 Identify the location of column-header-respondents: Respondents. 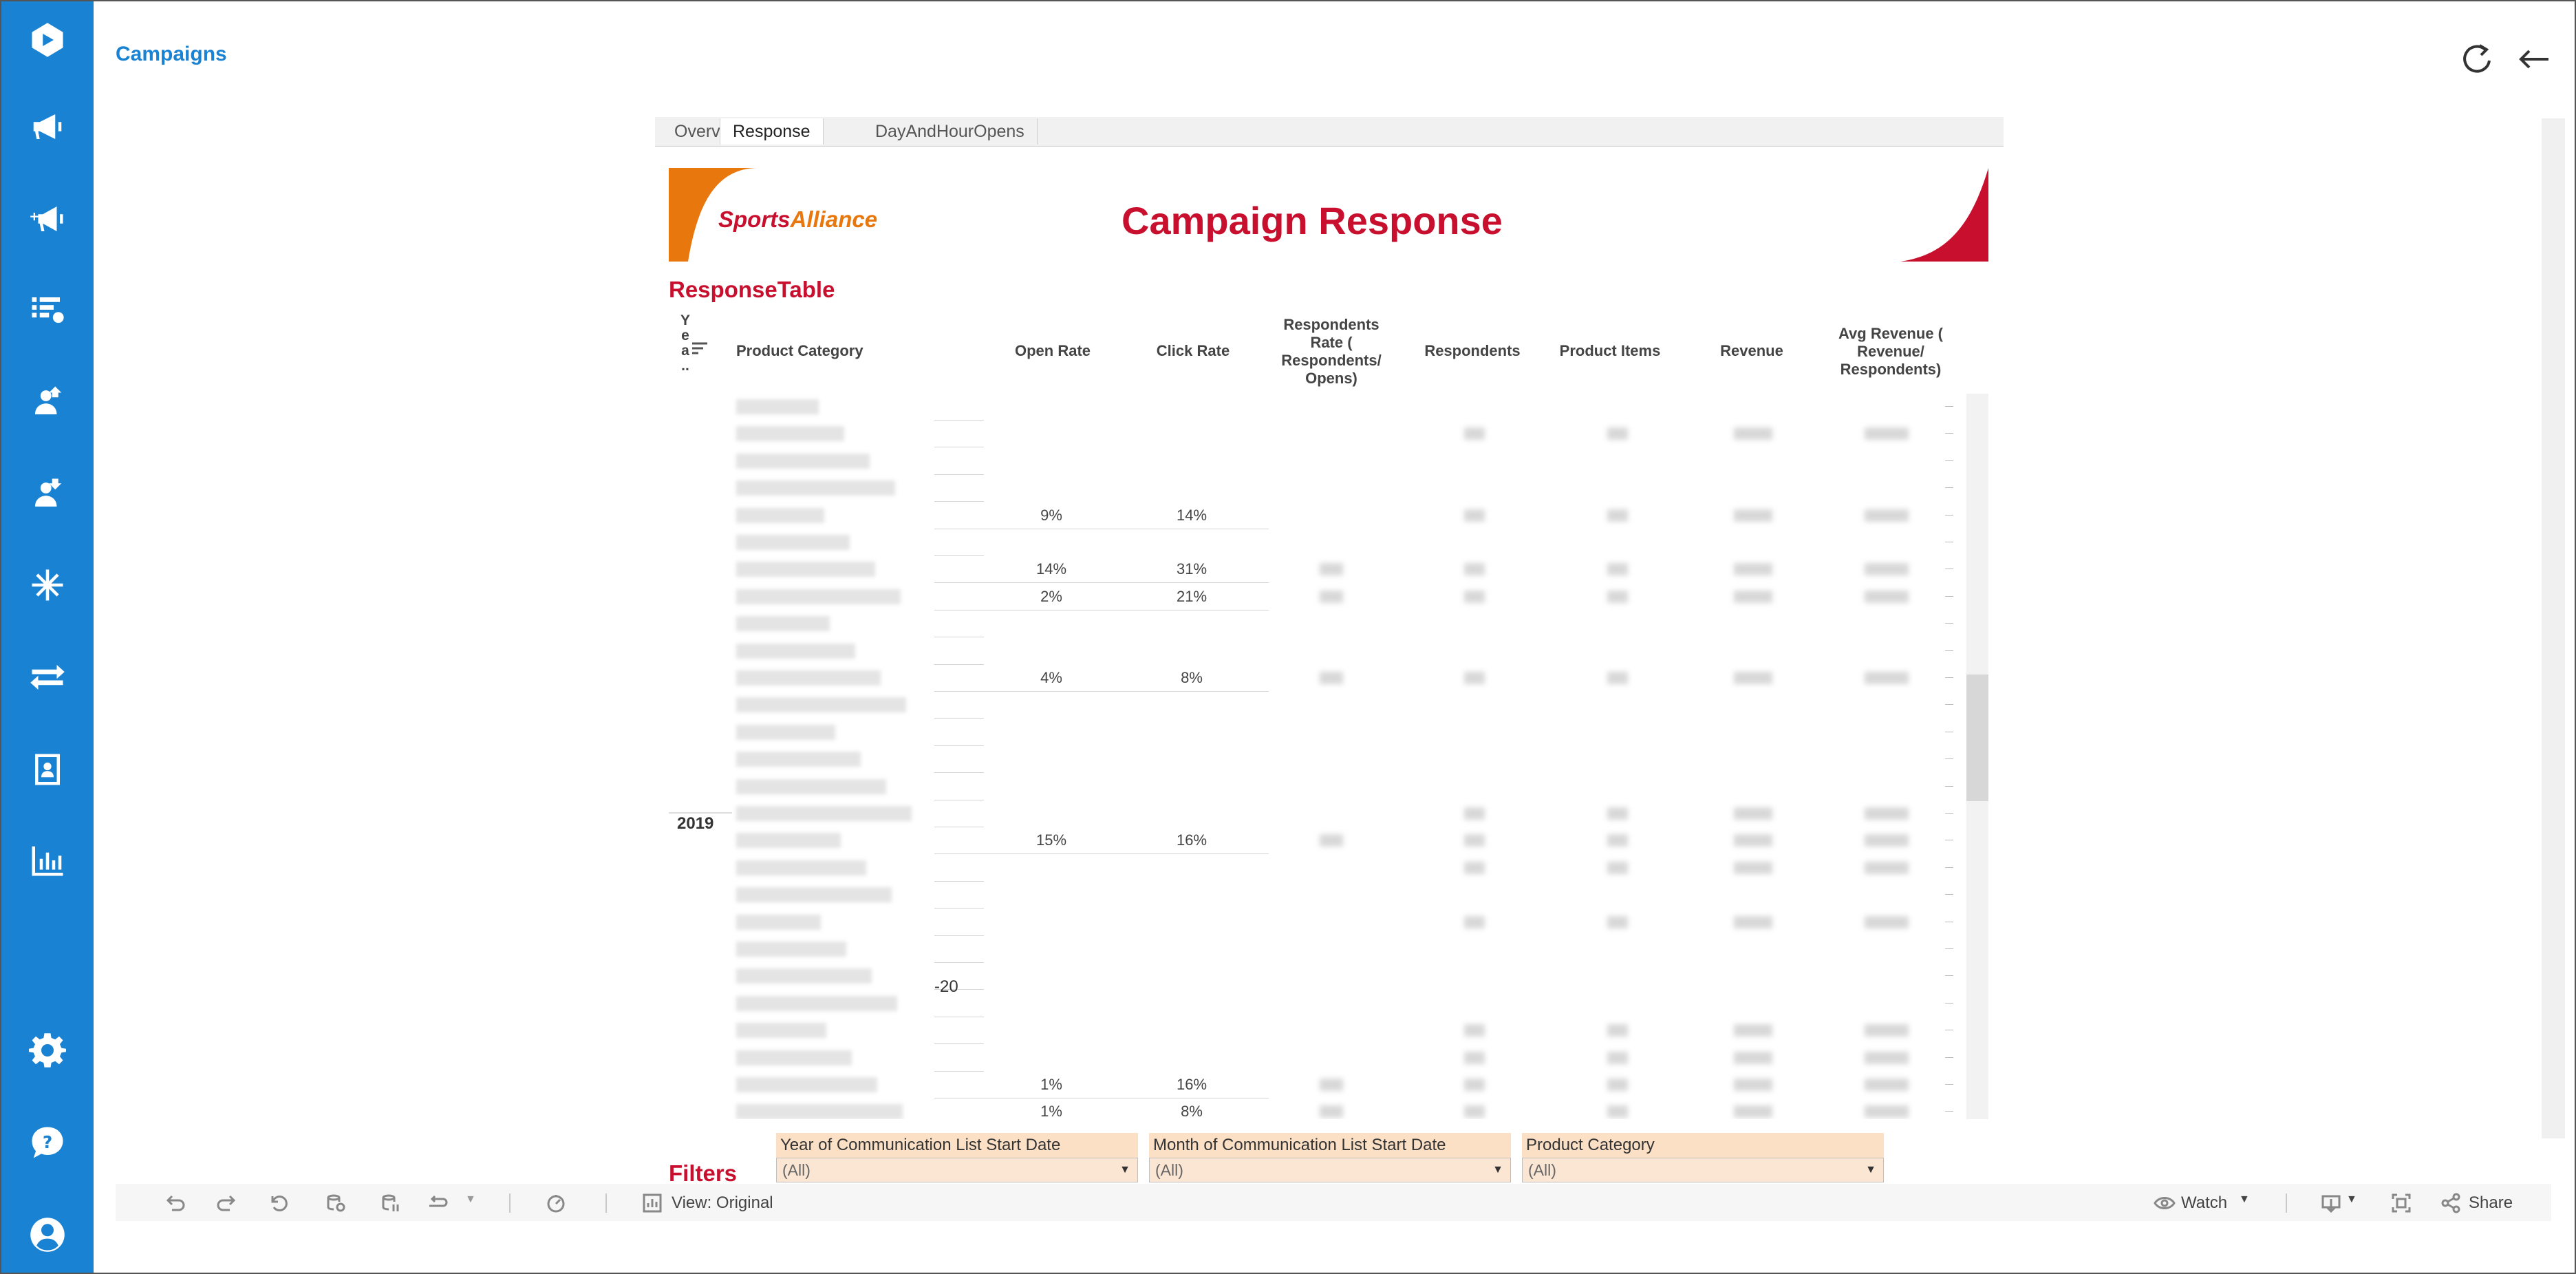
(1472, 350).